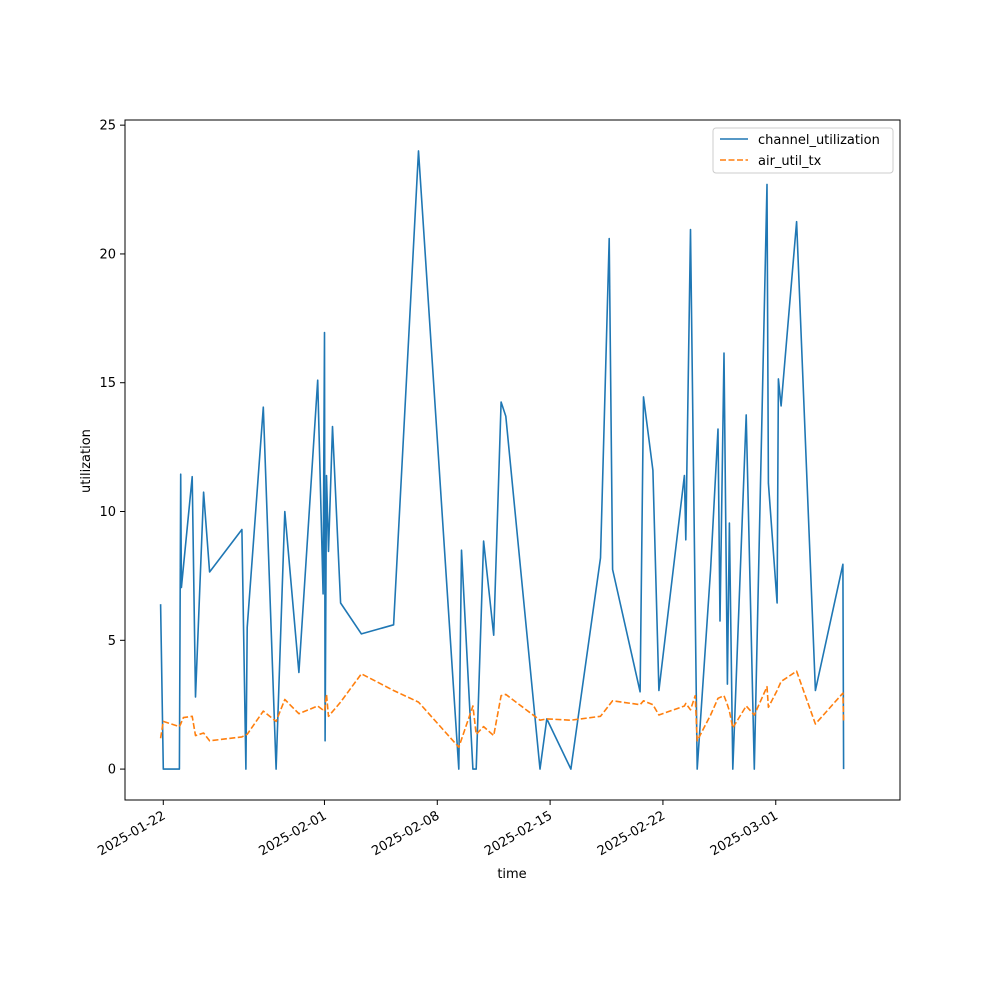 The image size is (1000, 1000). I want to click on y-tick-label: 15, so click(107, 383).